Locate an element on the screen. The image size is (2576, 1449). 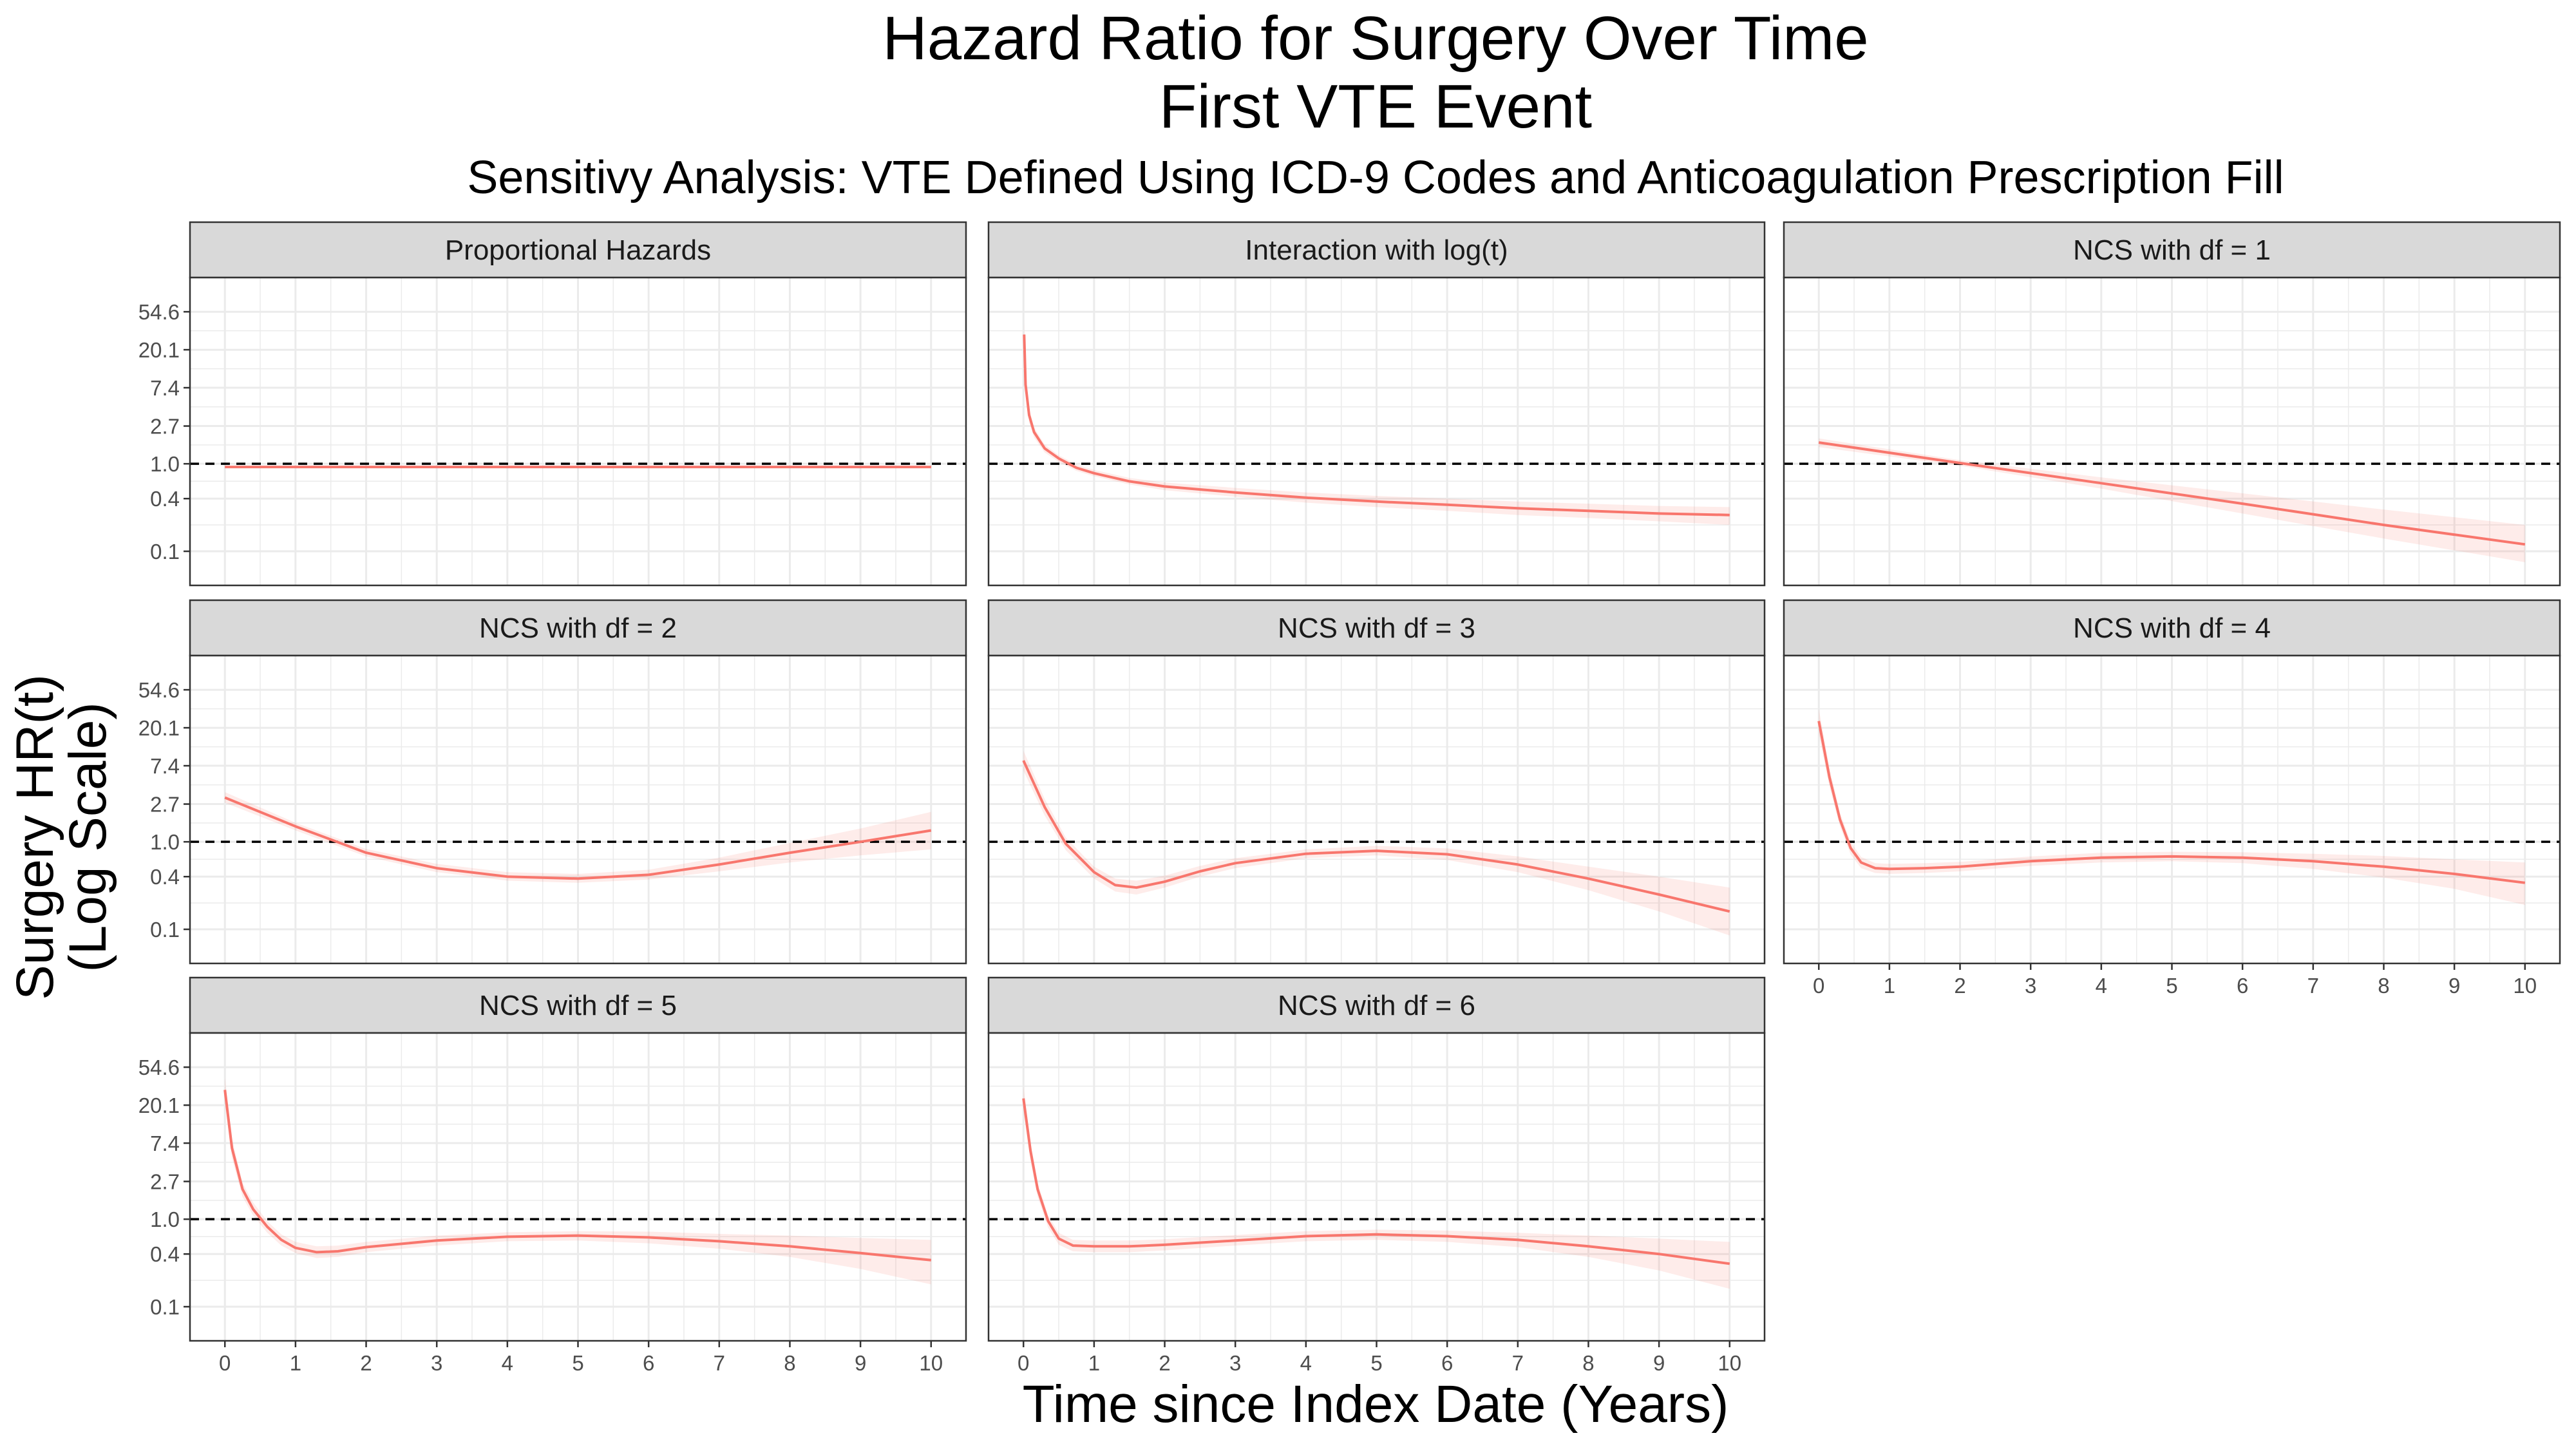
y-axis-title-line2: (Log Scale) is located at coordinates (88, 837).